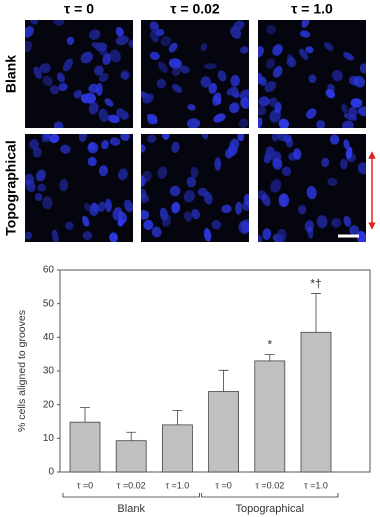 This screenshot has height=517, width=380. What do you see at coordinates (269, 485) in the screenshot?
I see `x-tick-label: τ =0.02` at bounding box center [269, 485].